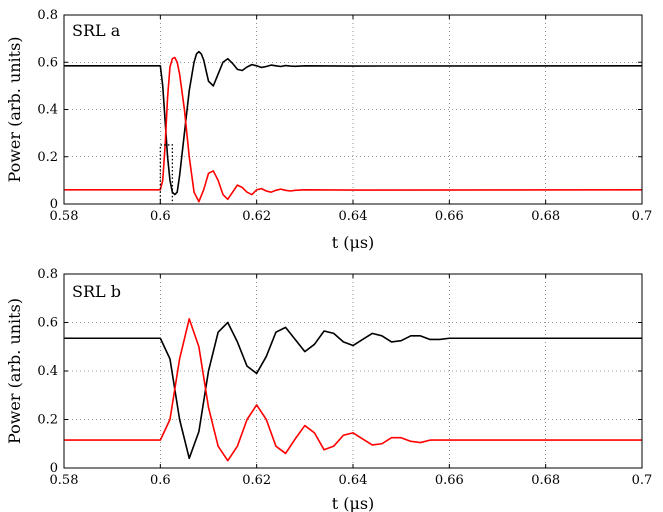 Image resolution: width=663 pixels, height=512 pixels. What do you see at coordinates (96, 30) in the screenshot?
I see `panel-label: SRL a` at bounding box center [96, 30].